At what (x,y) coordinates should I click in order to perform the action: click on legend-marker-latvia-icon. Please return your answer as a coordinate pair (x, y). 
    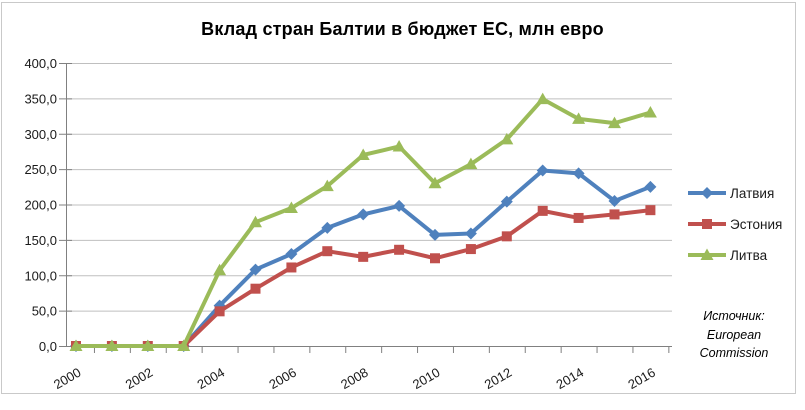
    Looking at the image, I should click on (707, 193).